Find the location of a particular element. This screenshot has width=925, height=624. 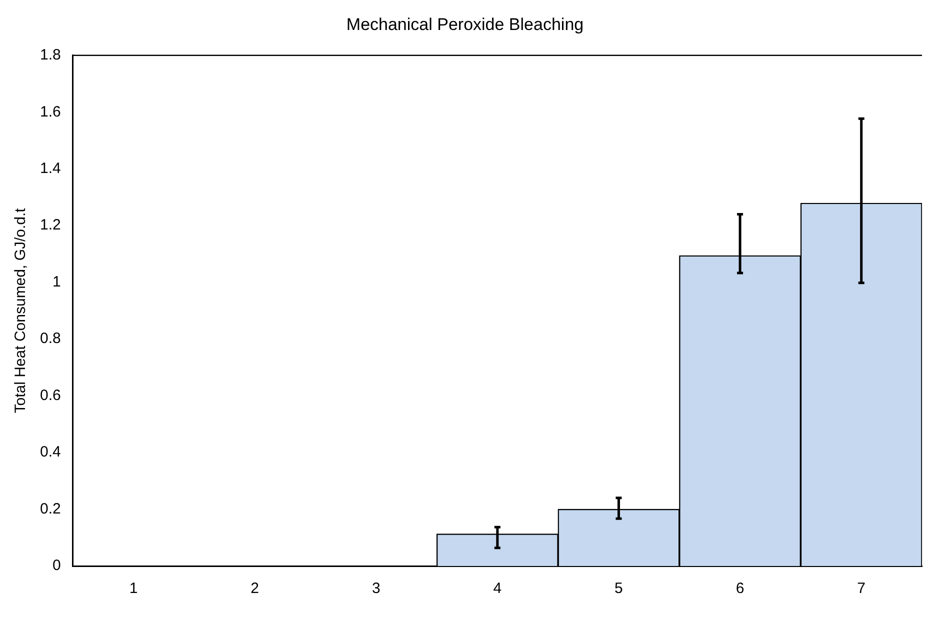

x-tick-label: 1 is located at coordinates (133, 589).